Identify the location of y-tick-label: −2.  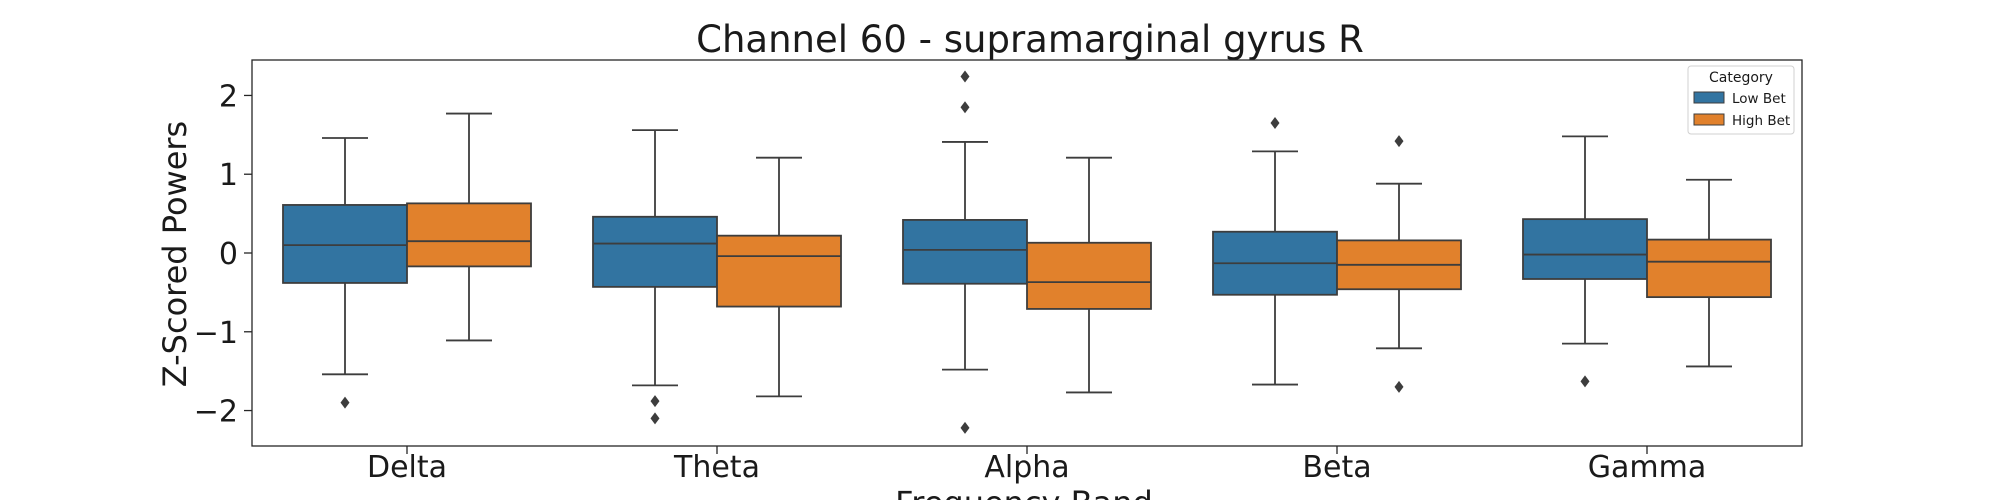
(216, 412).